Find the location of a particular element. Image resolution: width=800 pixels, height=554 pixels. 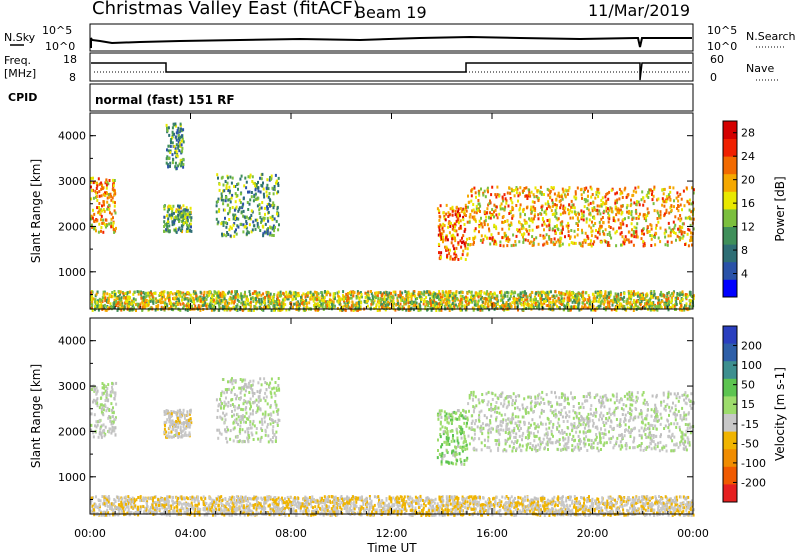

power-colorbar-segment is located at coordinates (730, 288).